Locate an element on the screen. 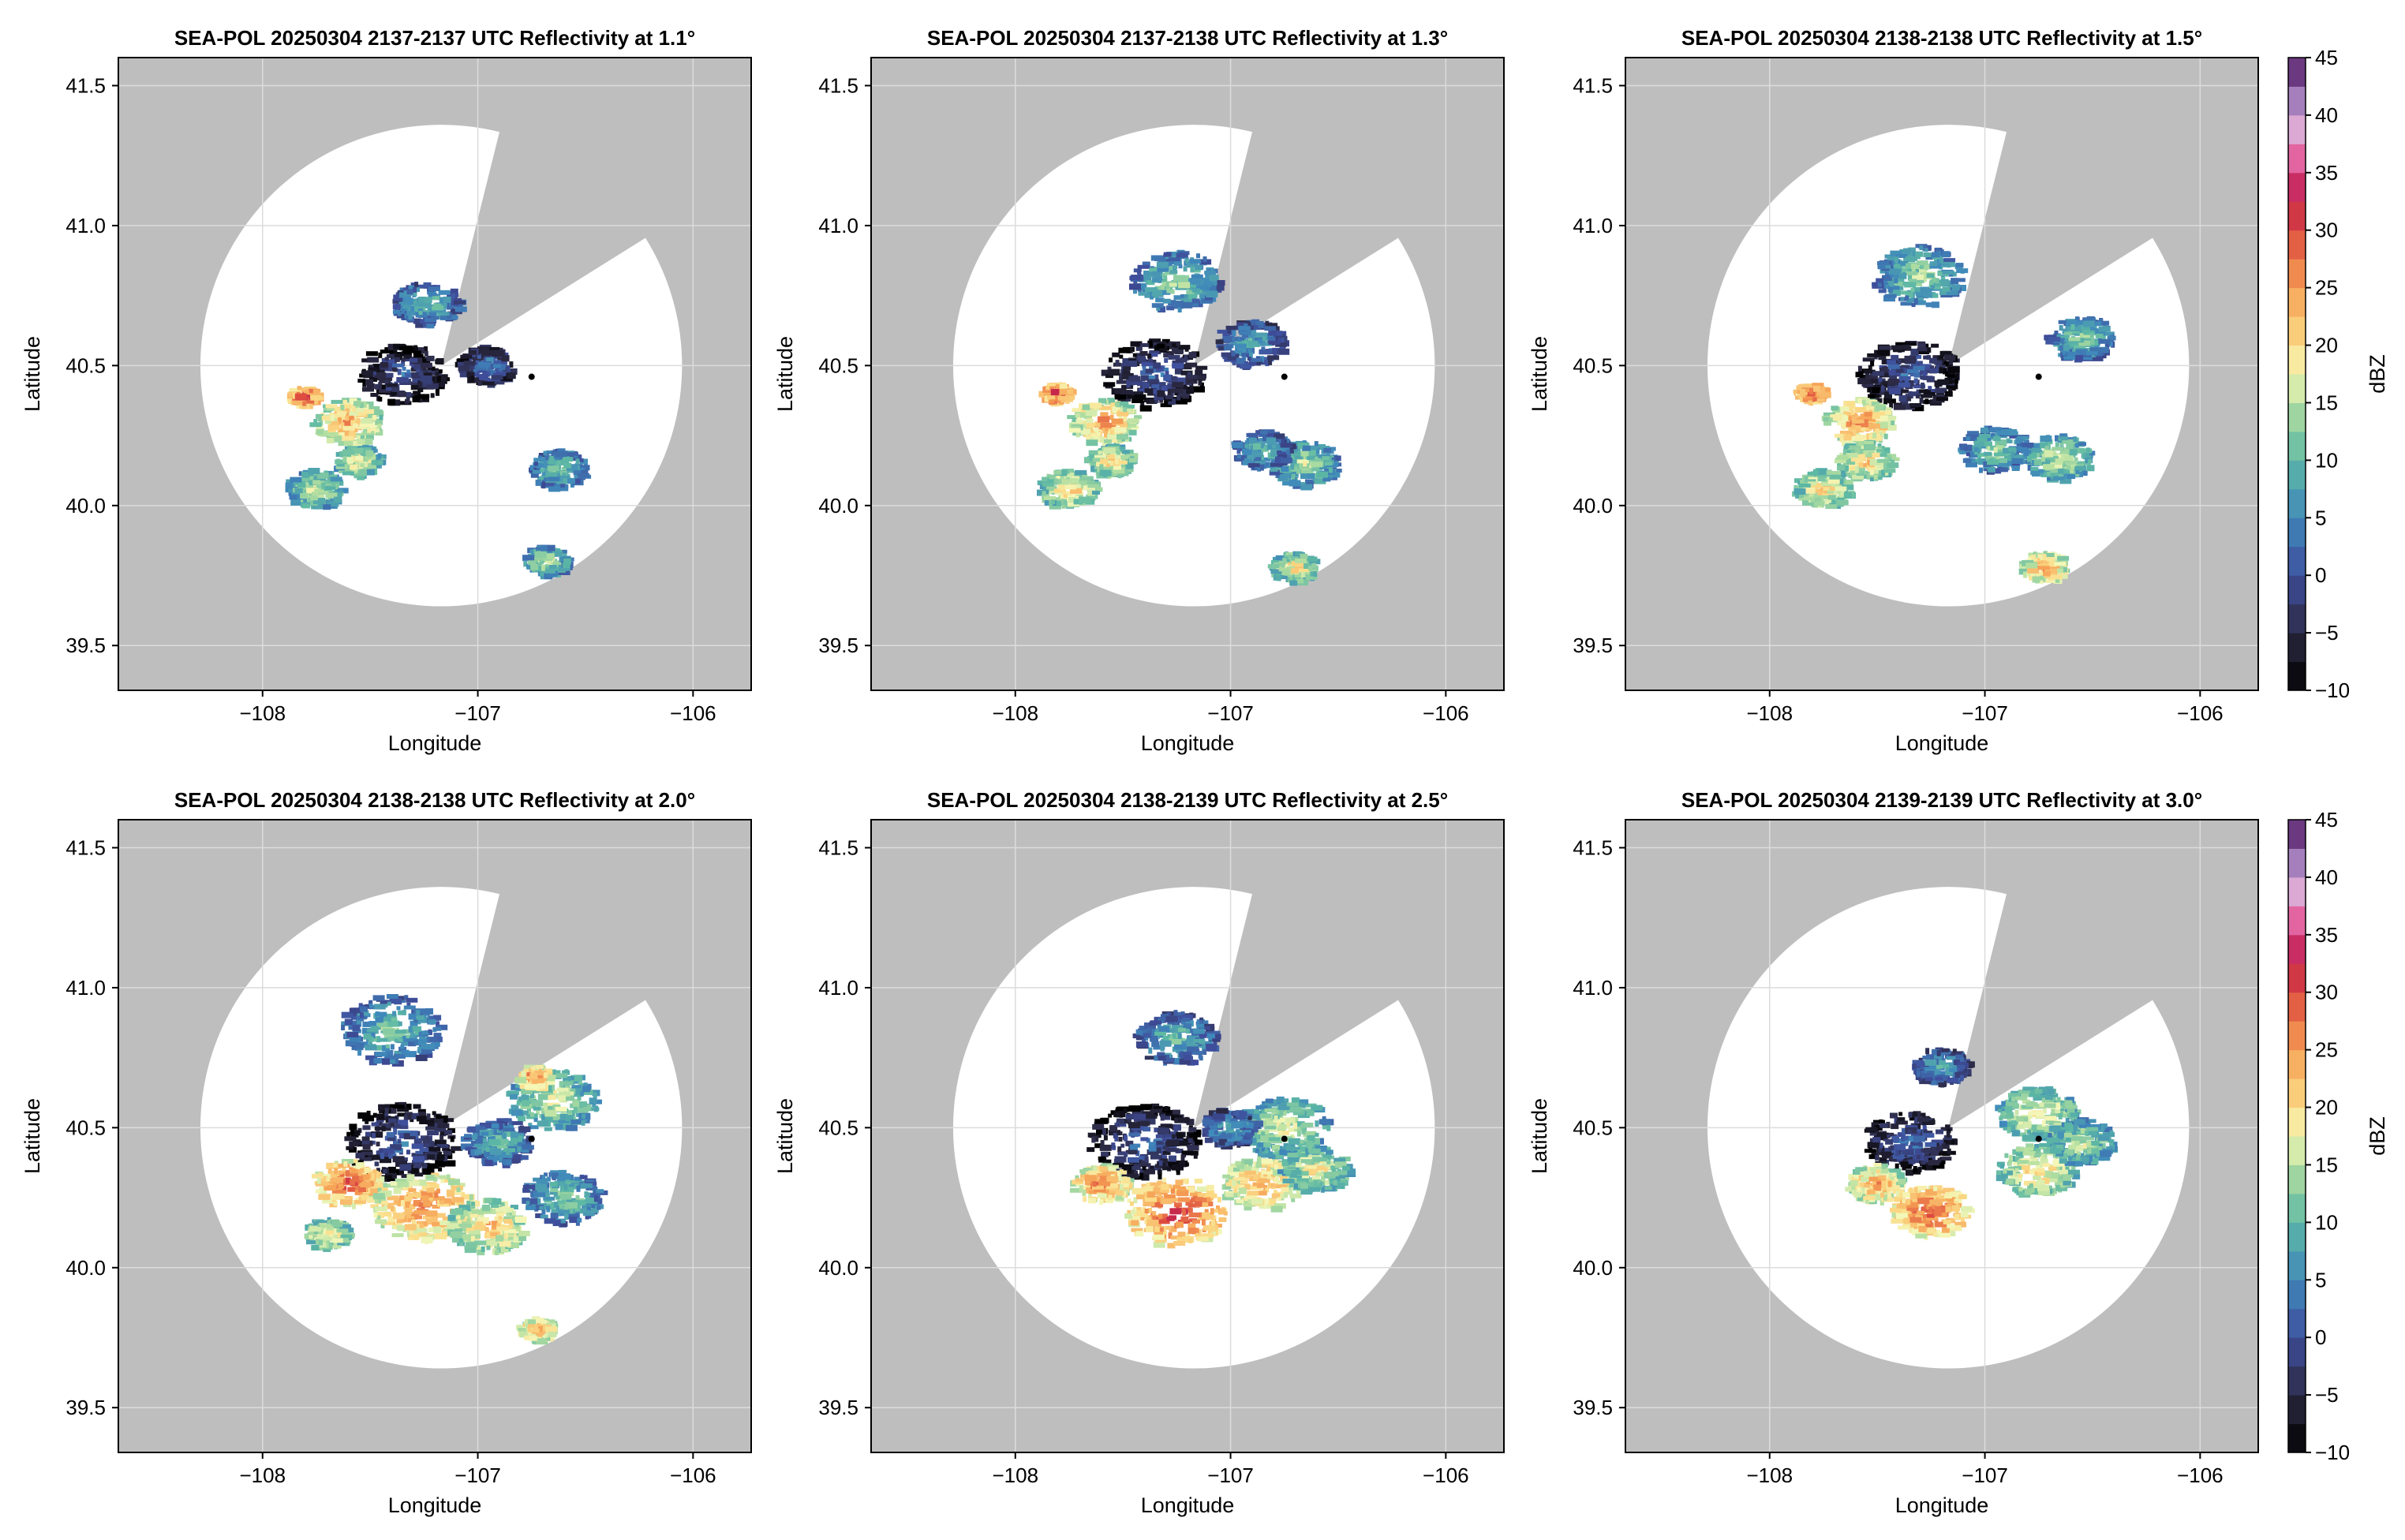 This screenshot has width=2405, height=1540. echo-cluster is located at coordinates (1252, 344).